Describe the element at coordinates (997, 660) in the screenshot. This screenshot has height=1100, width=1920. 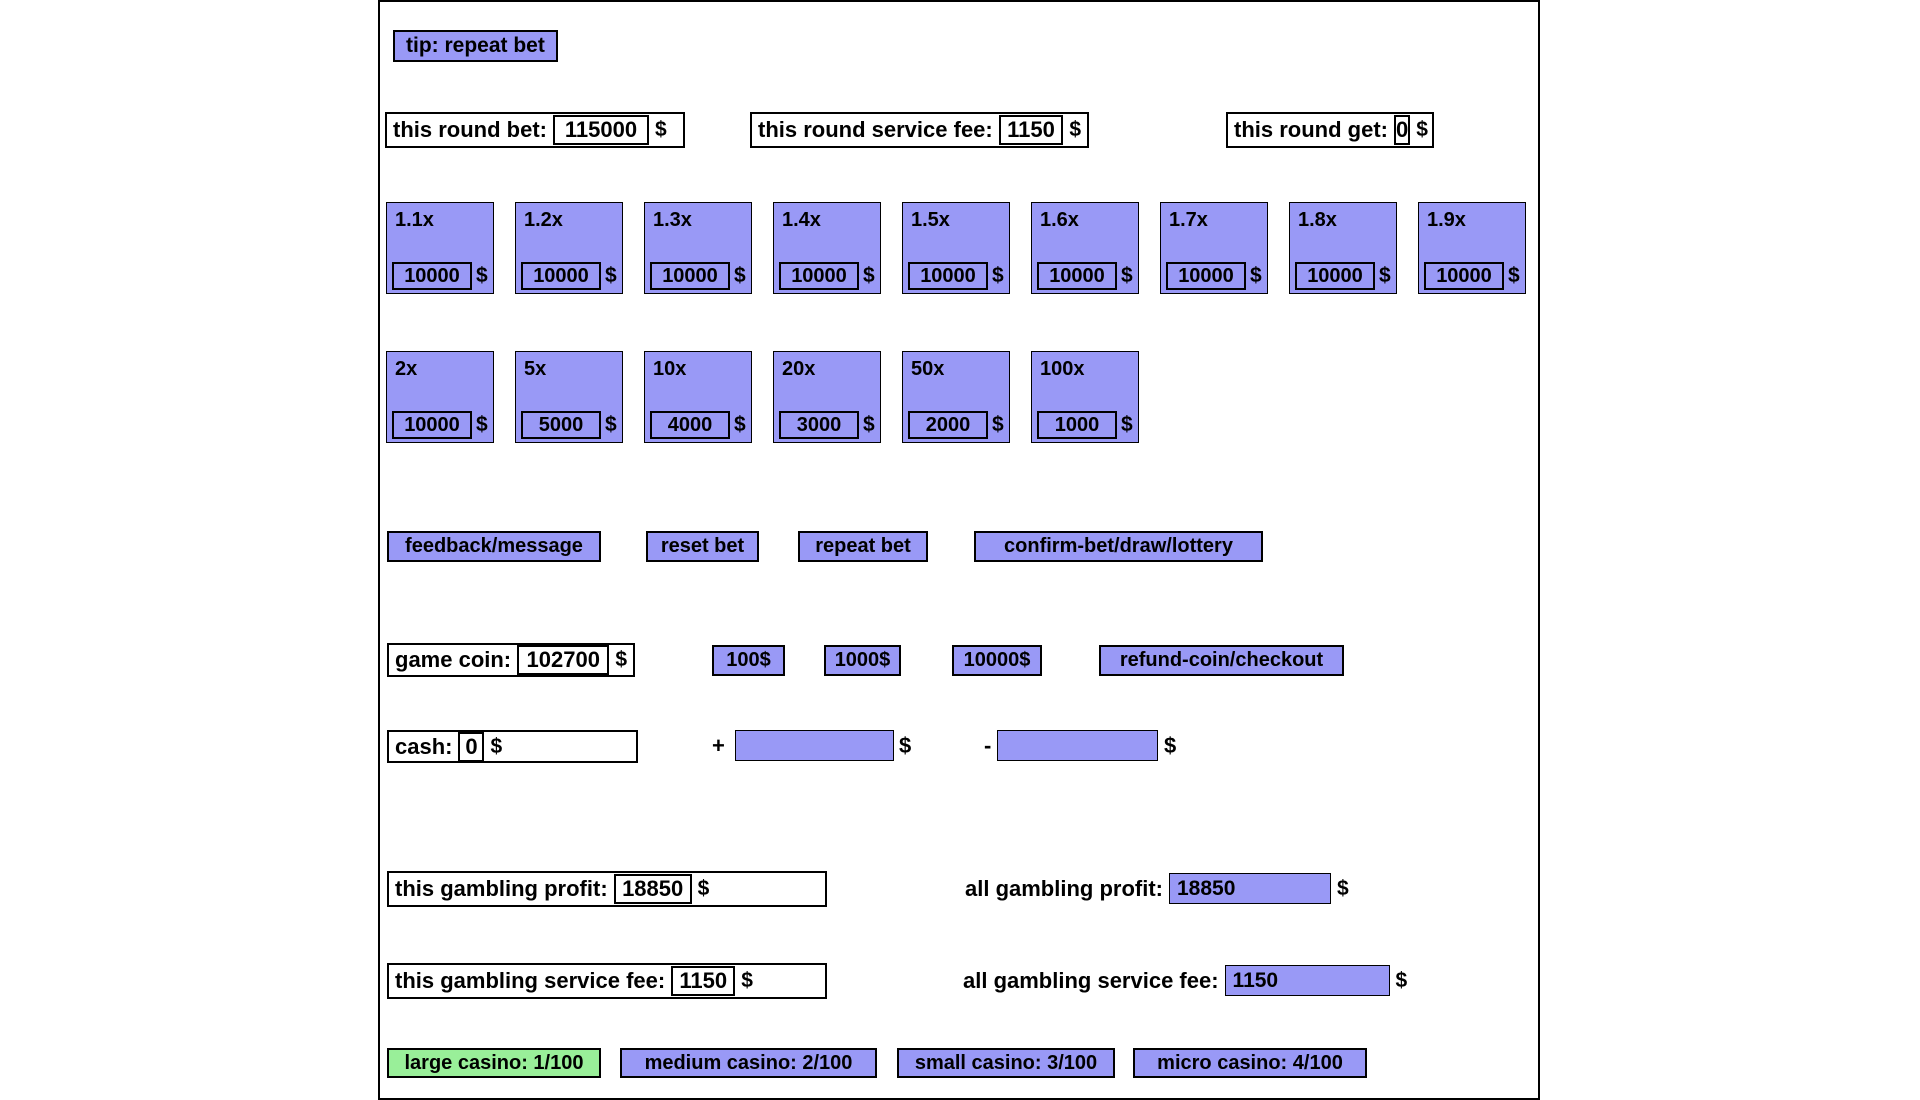
I see `add-coin-10000-button: 10000$` at that location.